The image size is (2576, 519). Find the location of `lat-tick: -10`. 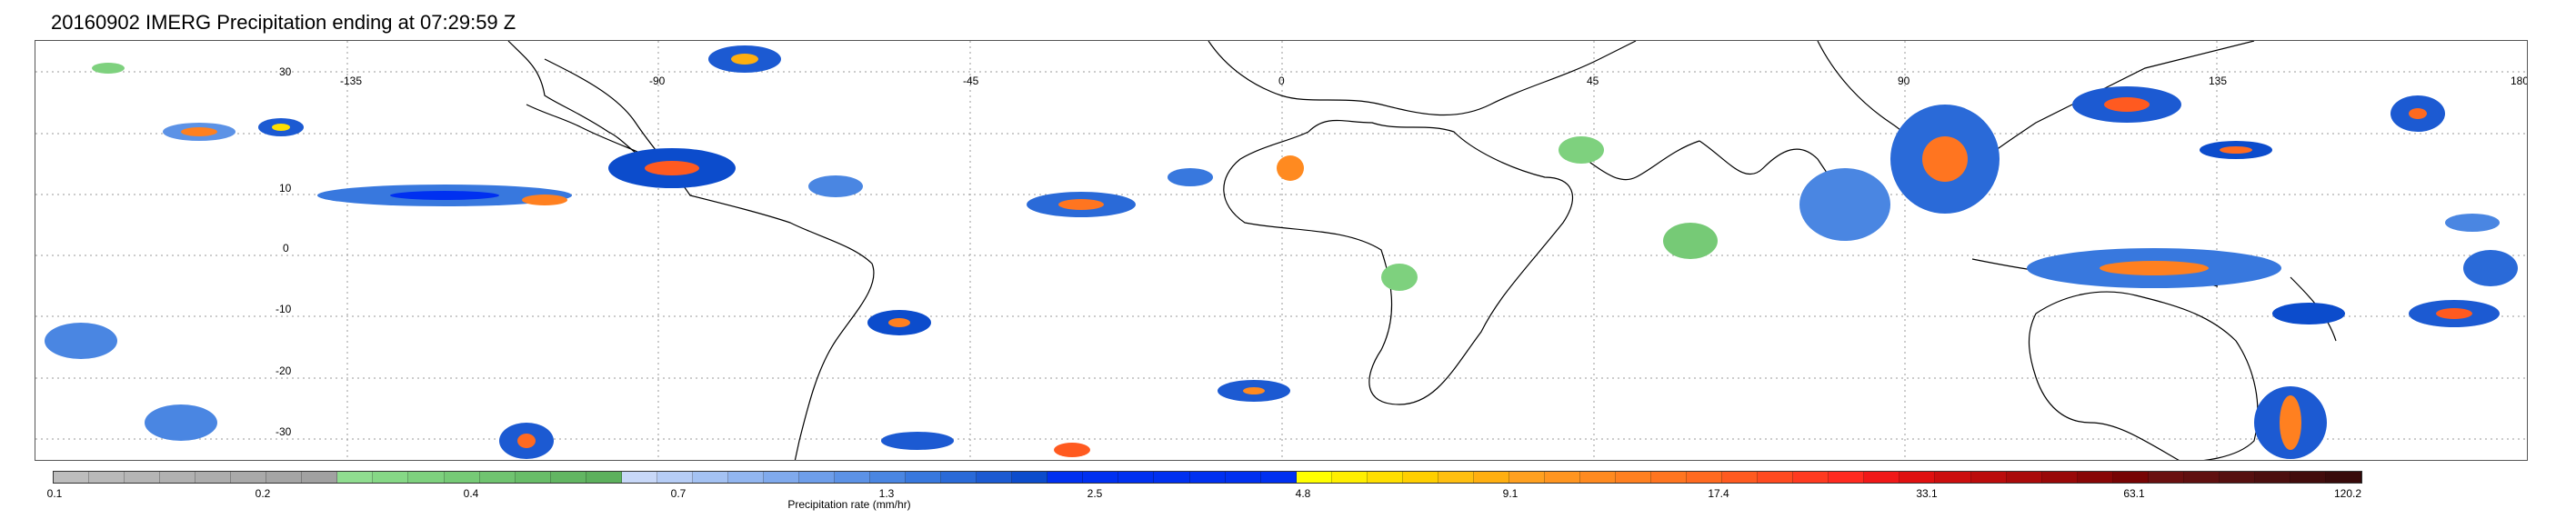

lat-tick: -10 is located at coordinates (284, 309).